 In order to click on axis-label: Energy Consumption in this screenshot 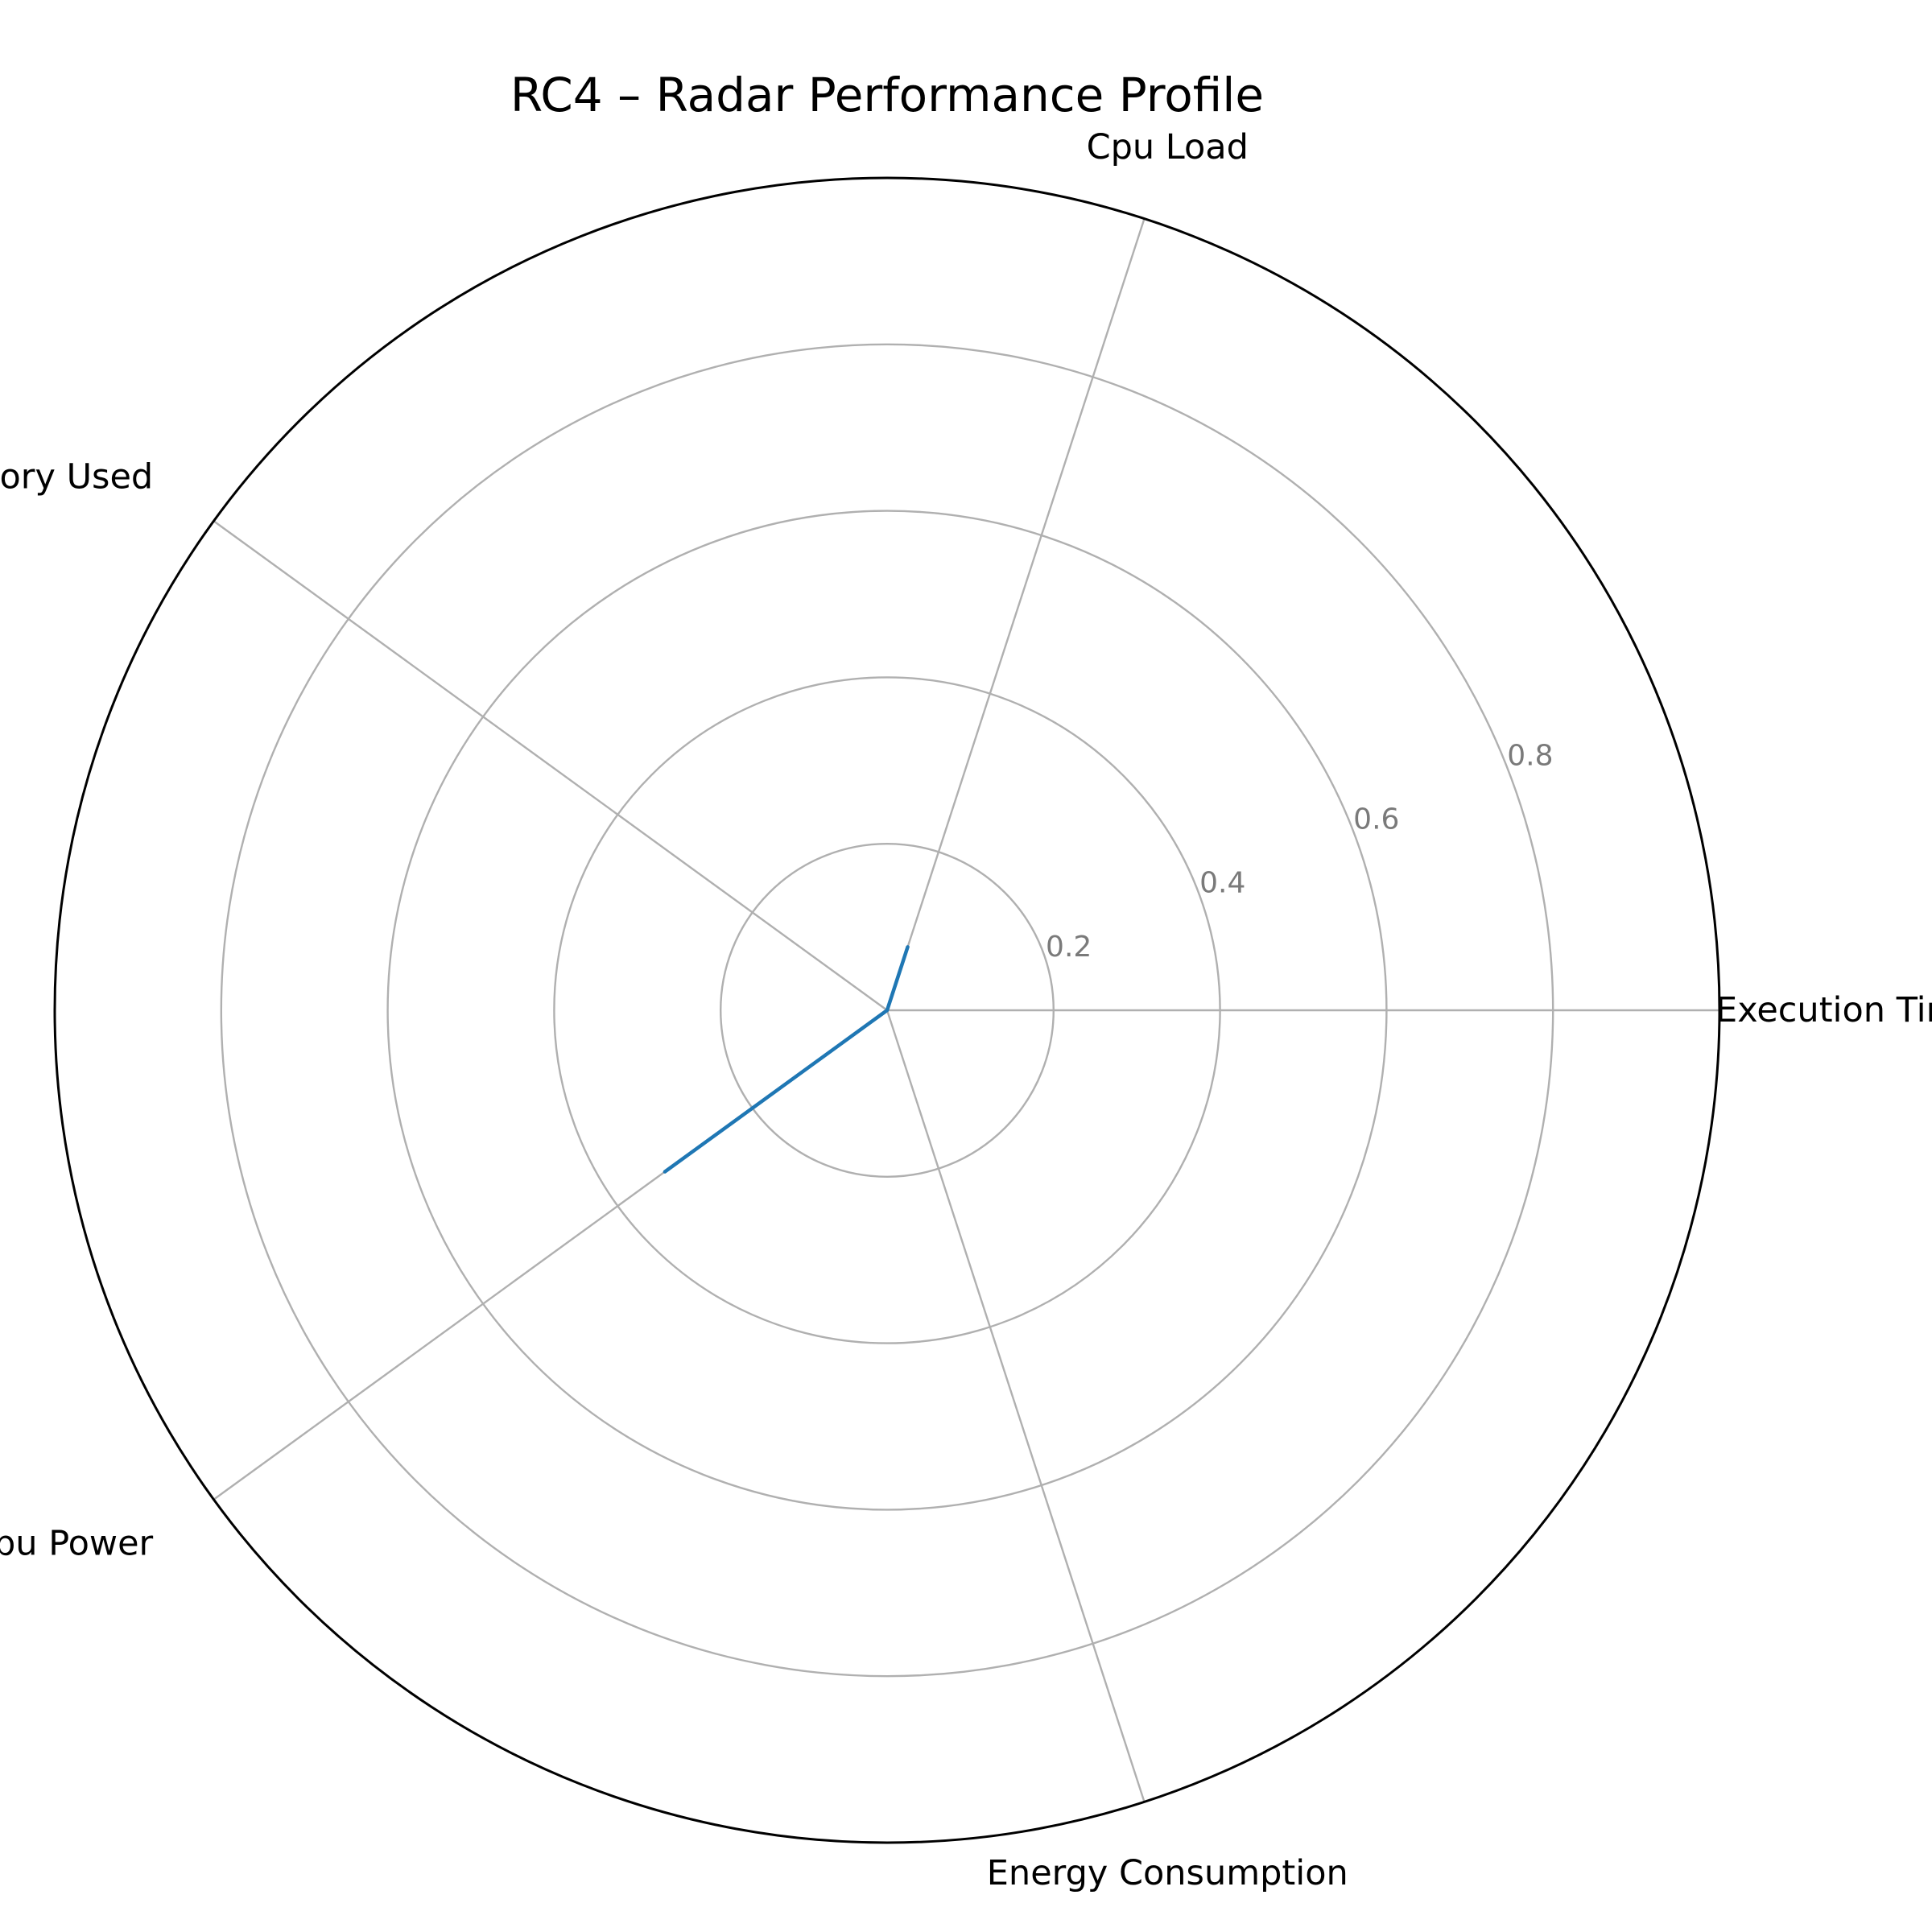, I will do `click(1167, 1873)`.